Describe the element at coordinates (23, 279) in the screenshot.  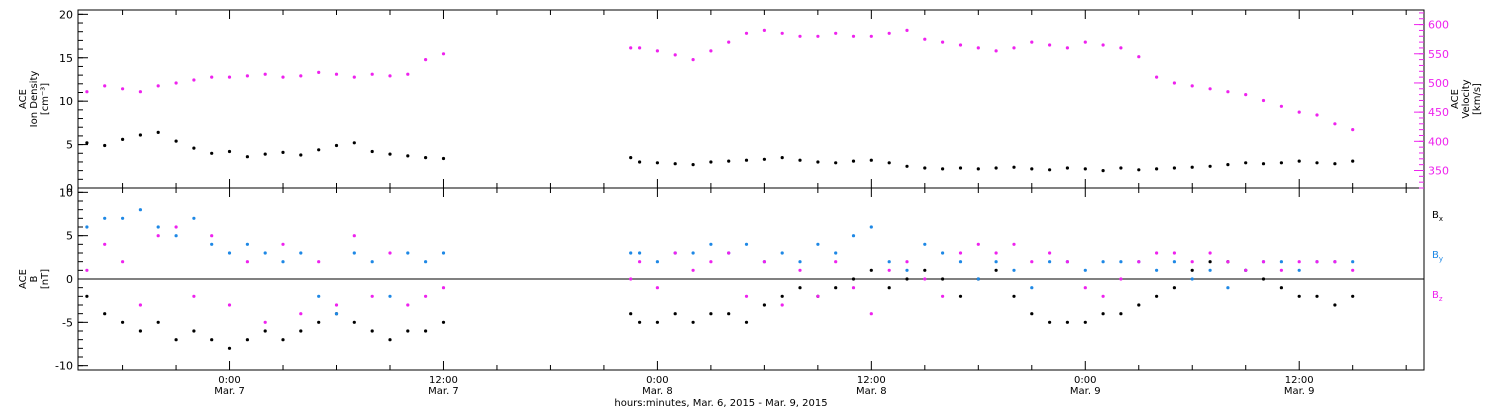
I see `left-axis-title-line: ACE` at that location.